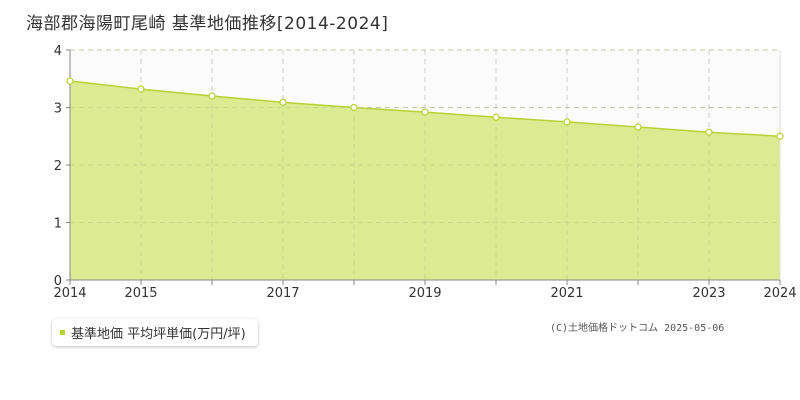 Image resolution: width=800 pixels, height=400 pixels. I want to click on legend-swatch, so click(62, 332).